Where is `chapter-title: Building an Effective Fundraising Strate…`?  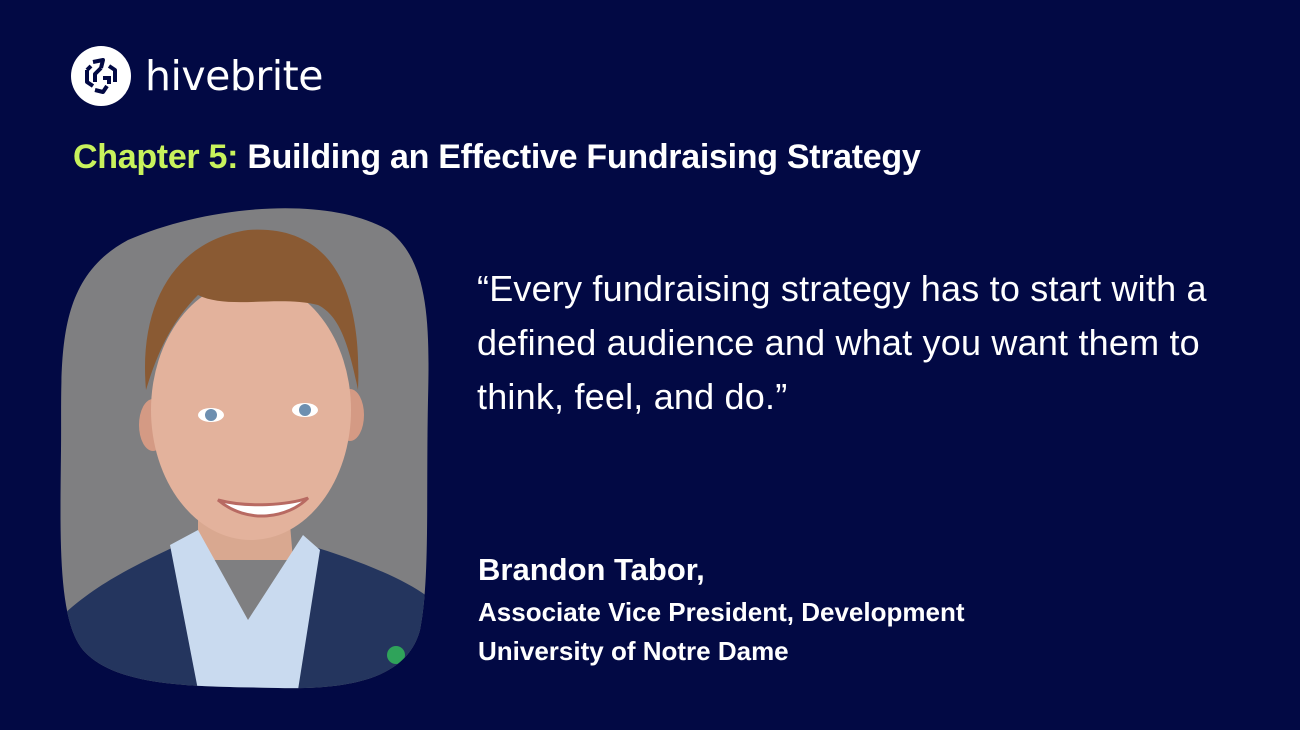 chapter-title: Building an Effective Fundraising Strate… is located at coordinates (584, 157).